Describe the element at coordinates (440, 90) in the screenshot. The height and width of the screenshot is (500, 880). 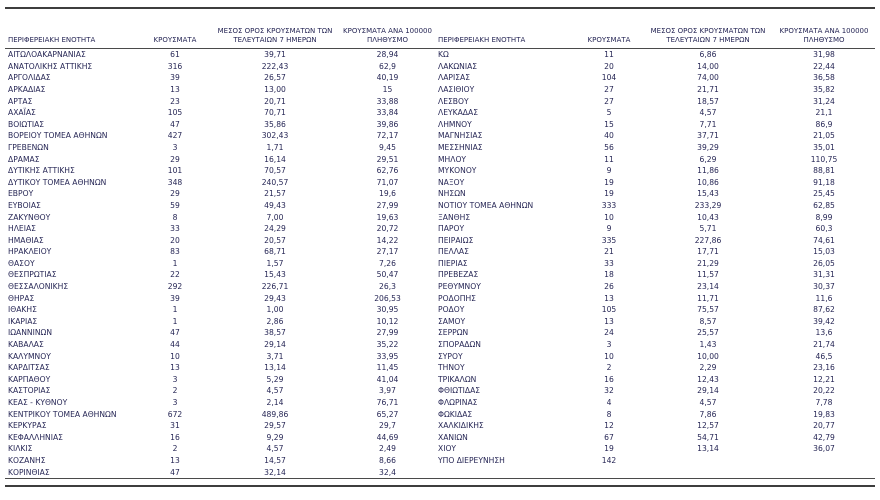
I see `table-row: ΑΡΚΑΔΙΑΣ 13 13,00 15 ΛΑΣΙΘΙΟΥ 27 21,71 35,82` at that location.